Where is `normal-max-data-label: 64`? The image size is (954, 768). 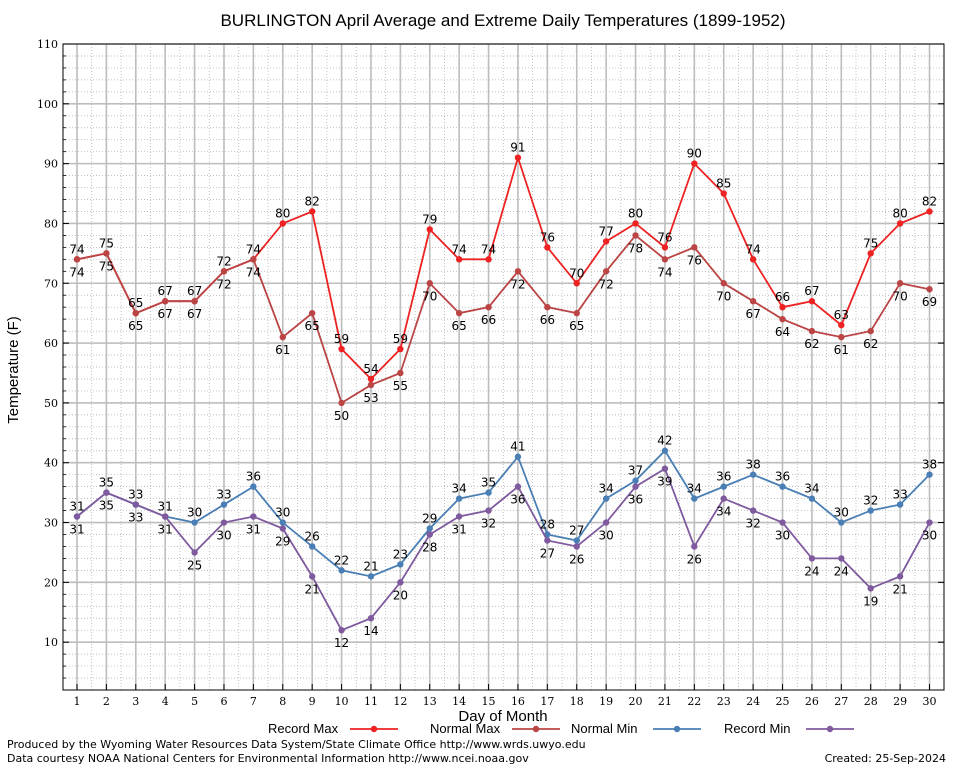 normal-max-data-label: 64 is located at coordinates (782, 332).